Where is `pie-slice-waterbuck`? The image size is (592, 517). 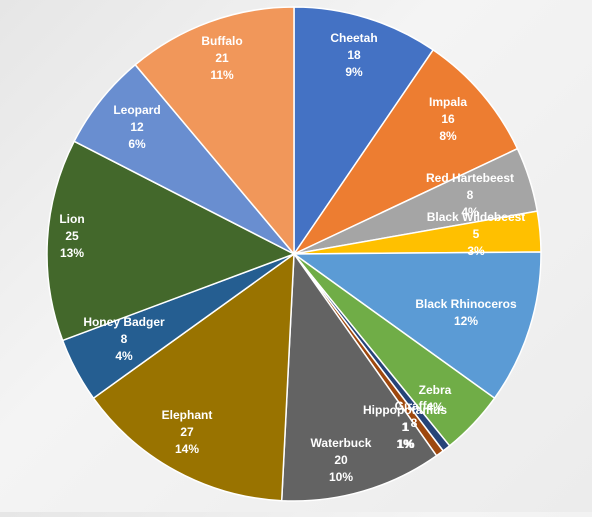 pie-slice-waterbuck is located at coordinates (359, 376).